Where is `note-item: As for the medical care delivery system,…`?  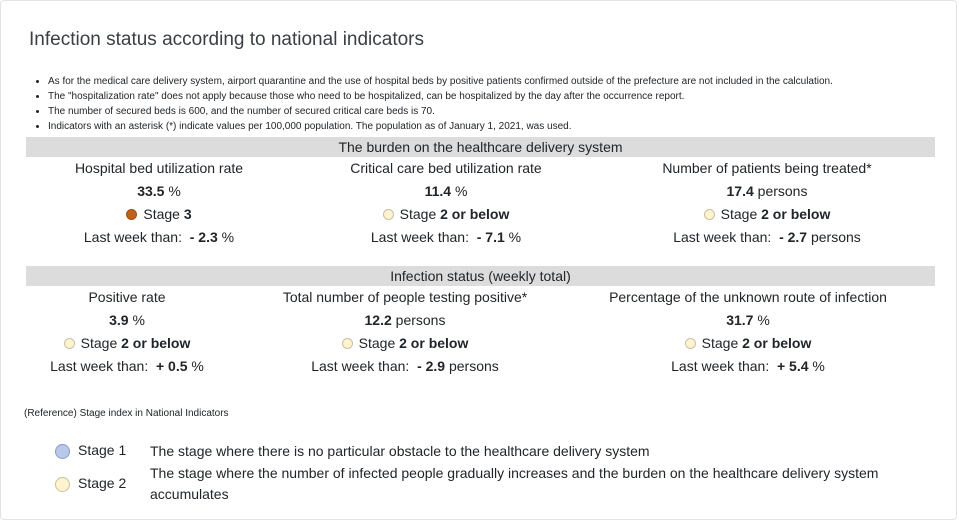 note-item: As for the medical care delivery system,… is located at coordinates (498, 81).